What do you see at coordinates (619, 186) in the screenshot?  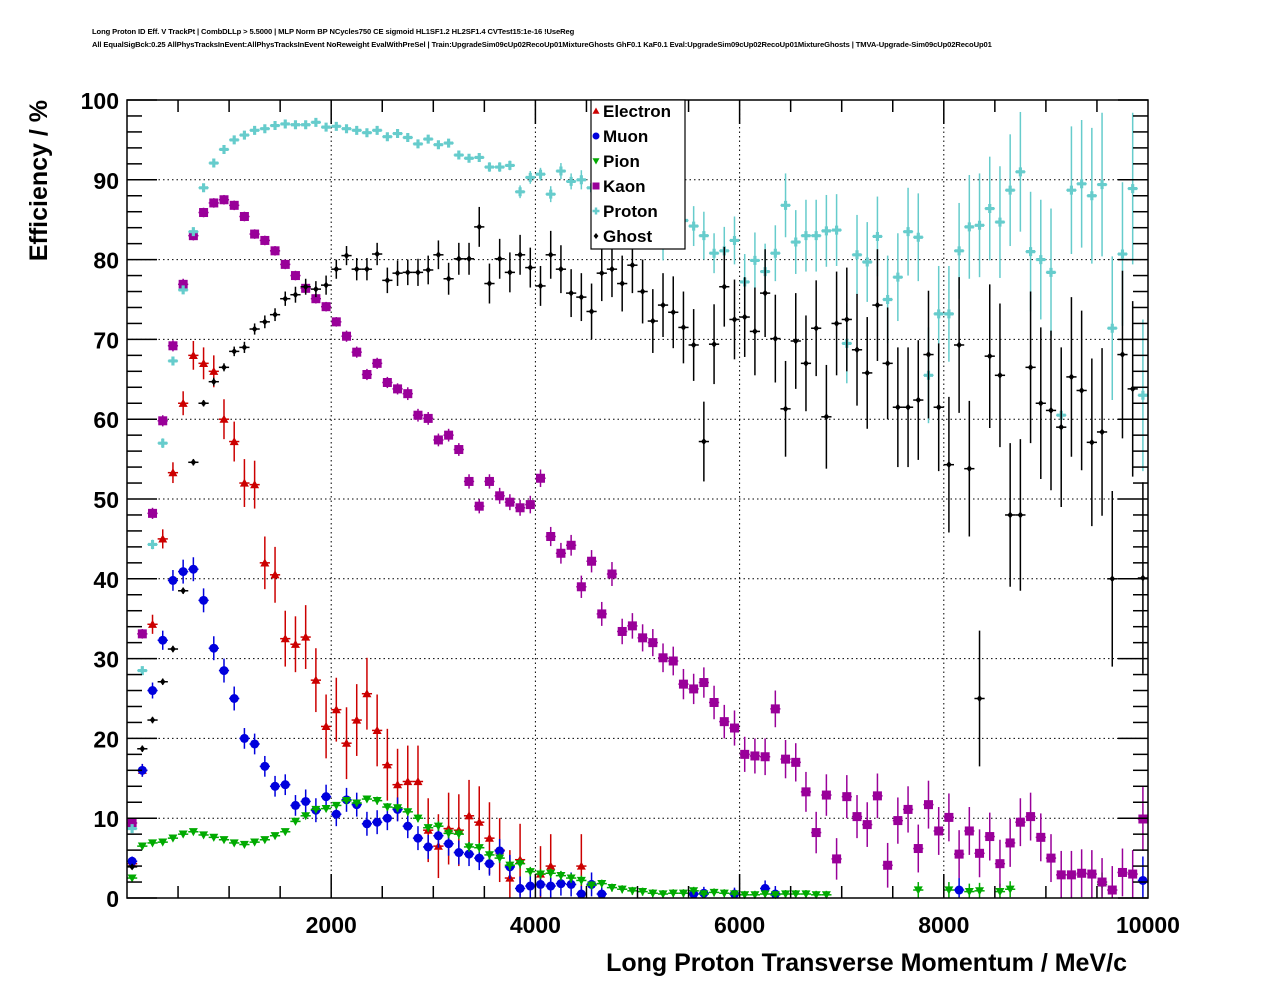 I see `legend-item-kaon: Kaon` at bounding box center [619, 186].